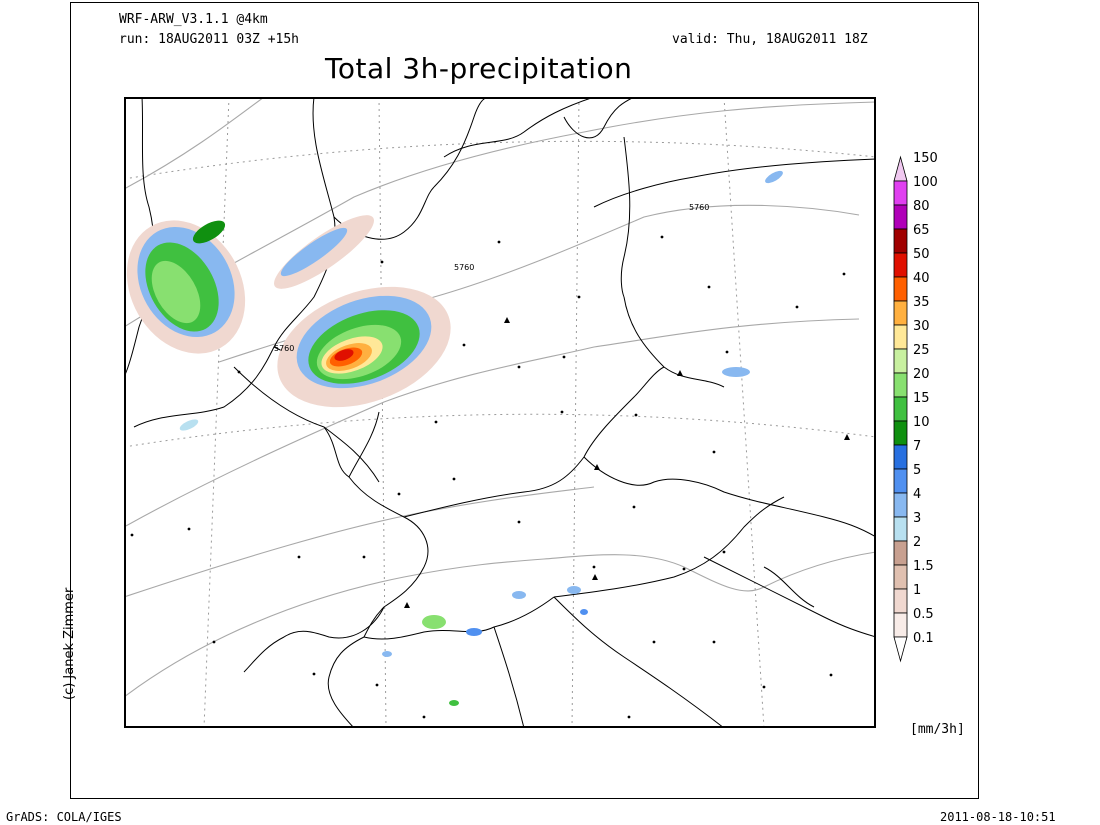 This screenshot has height=825, width=1100. I want to click on legend-level-label: 0.1, so click(923, 638).